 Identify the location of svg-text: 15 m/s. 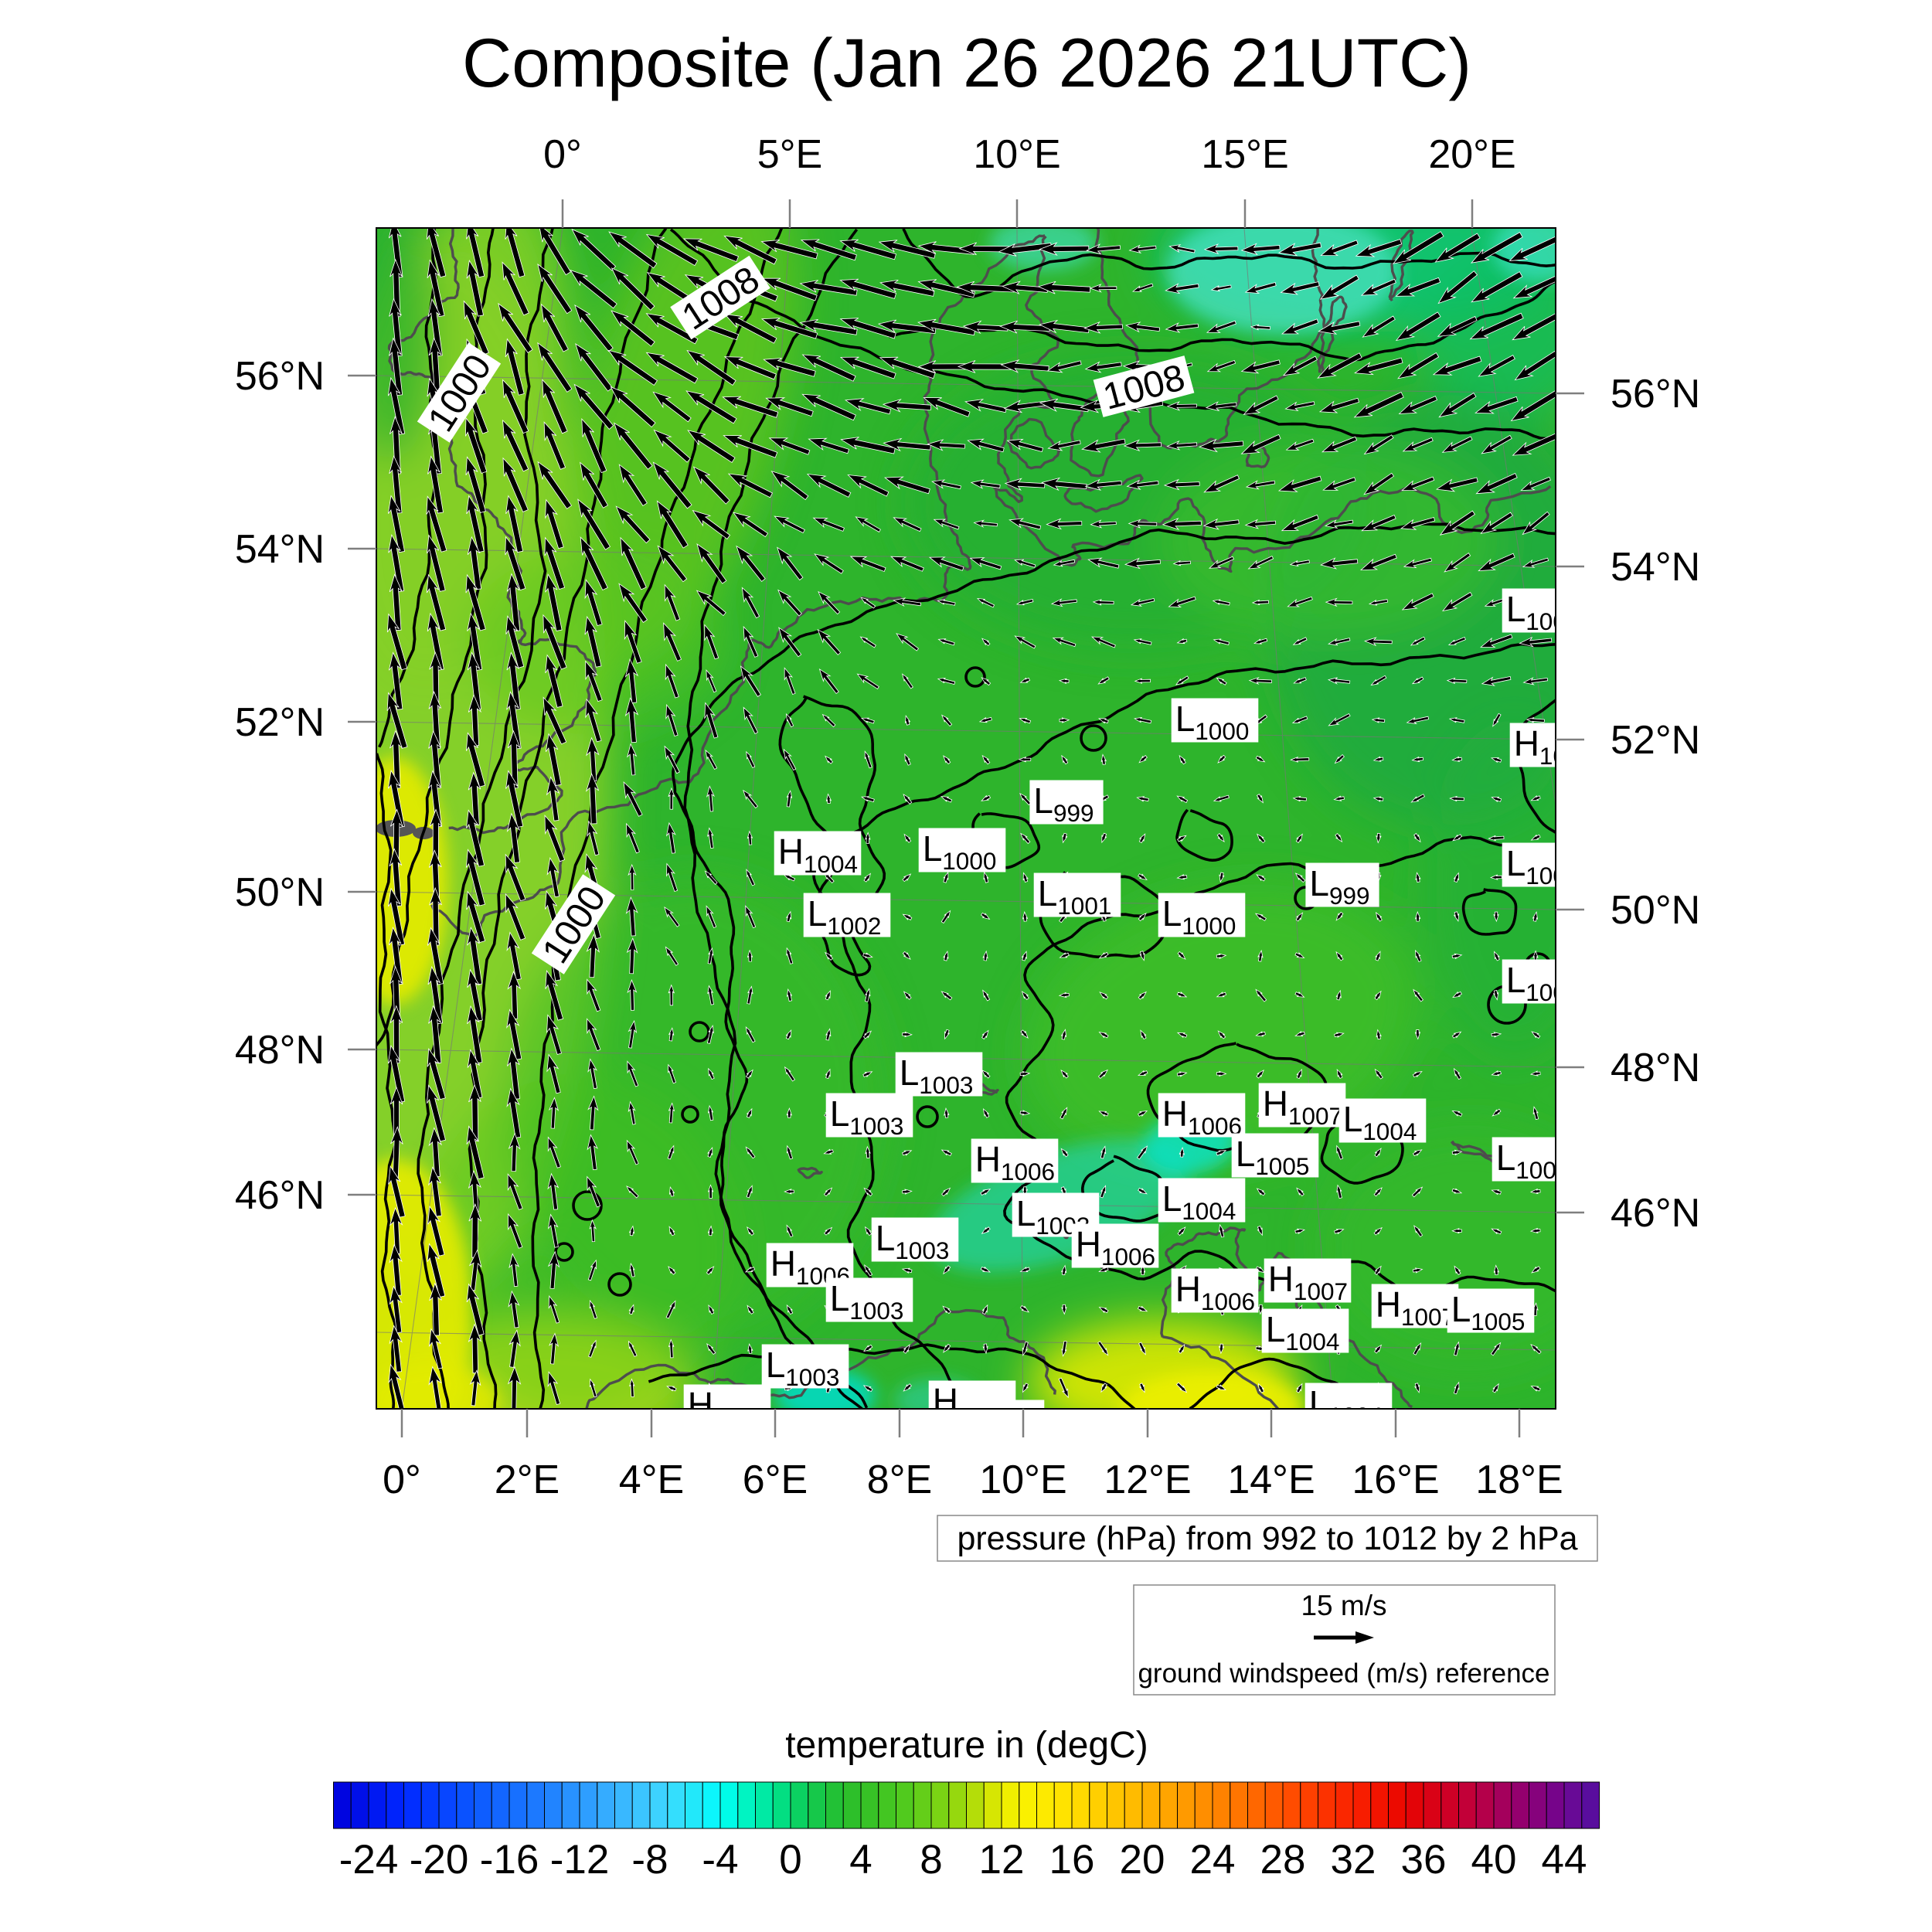
(1343, 1605).